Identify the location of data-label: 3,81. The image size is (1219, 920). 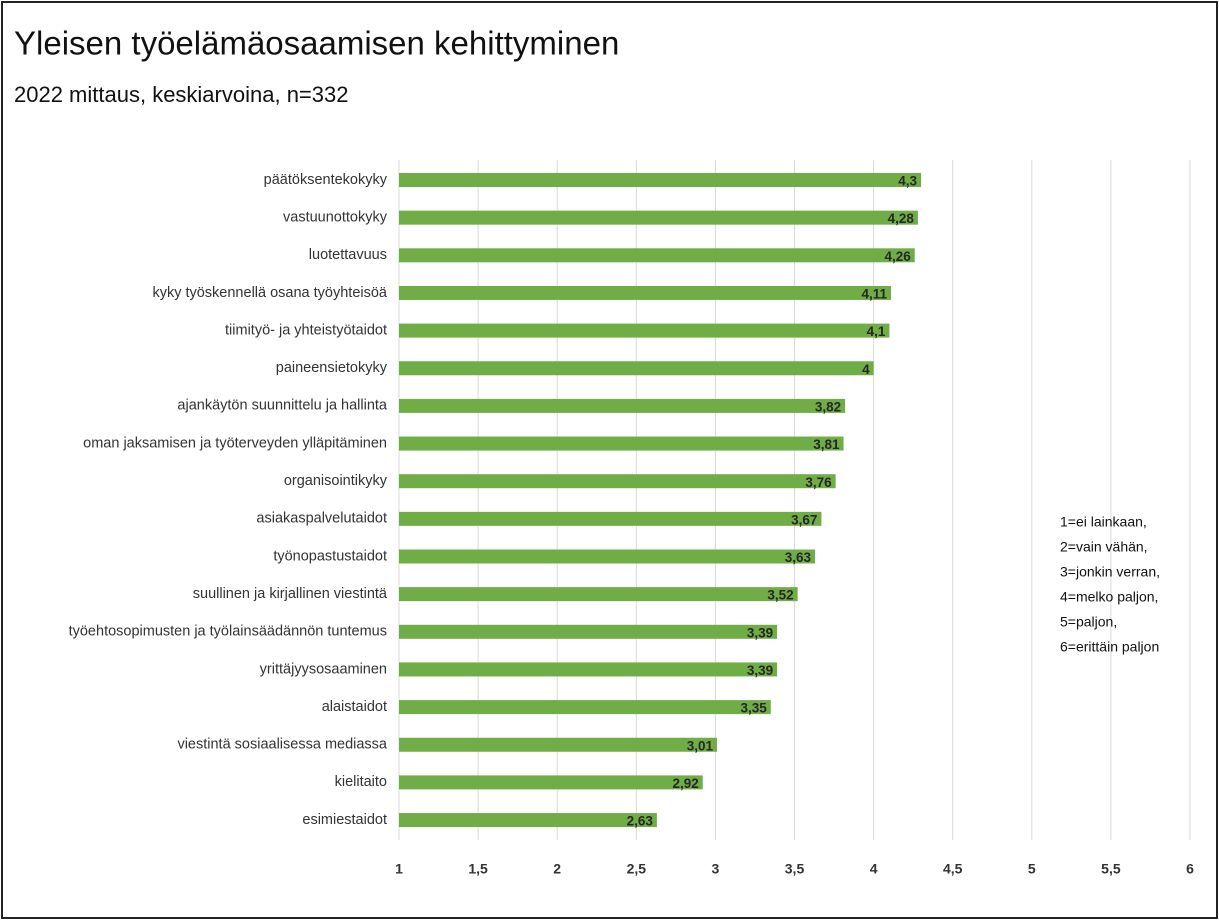
(826, 444).